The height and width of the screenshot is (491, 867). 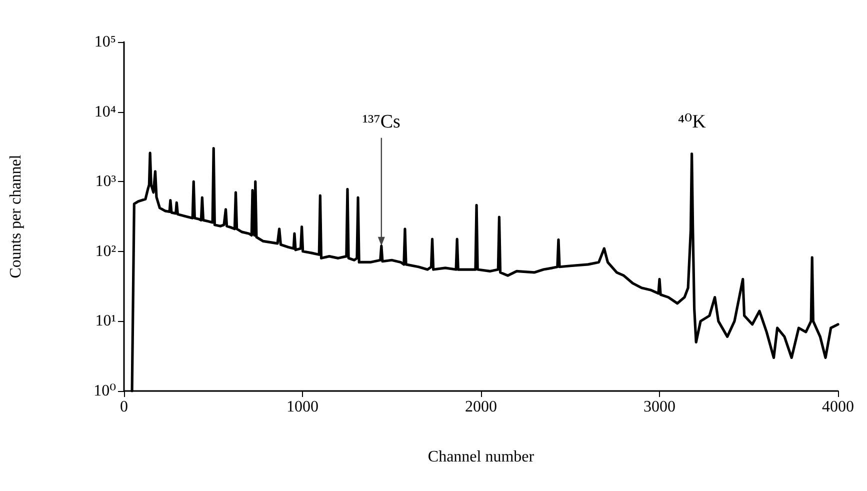 I want to click on x-axis-title: Channel number, so click(x=481, y=457).